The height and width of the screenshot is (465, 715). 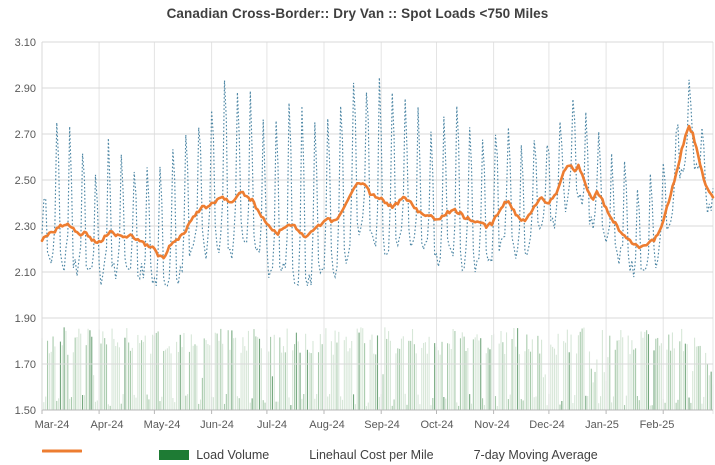 I want to click on legend-label-linehaul: Linehaul Cost per Mile, so click(x=371, y=455).